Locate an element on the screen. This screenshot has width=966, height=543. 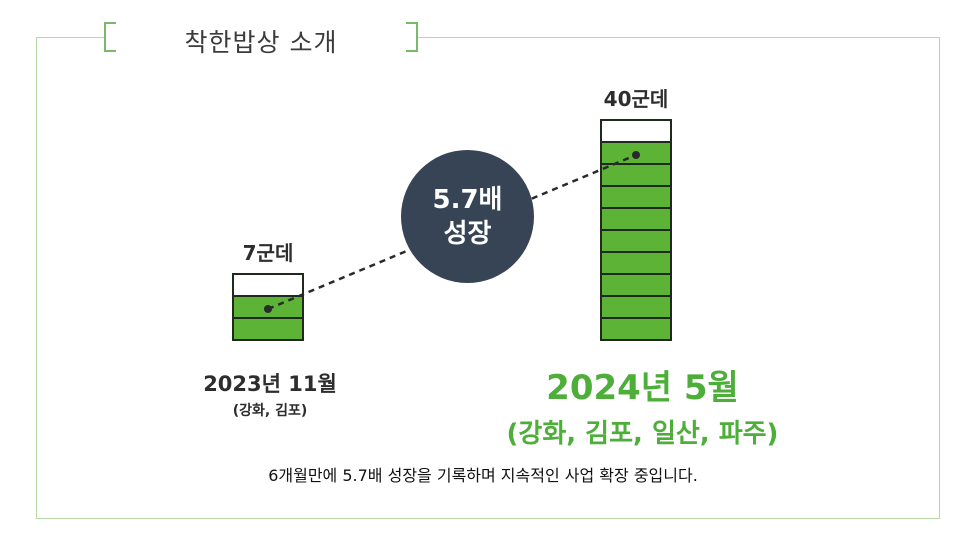
period-end: 2024년 5월 (강화, 김포, 일산, 파주) is located at coordinates (642, 405).